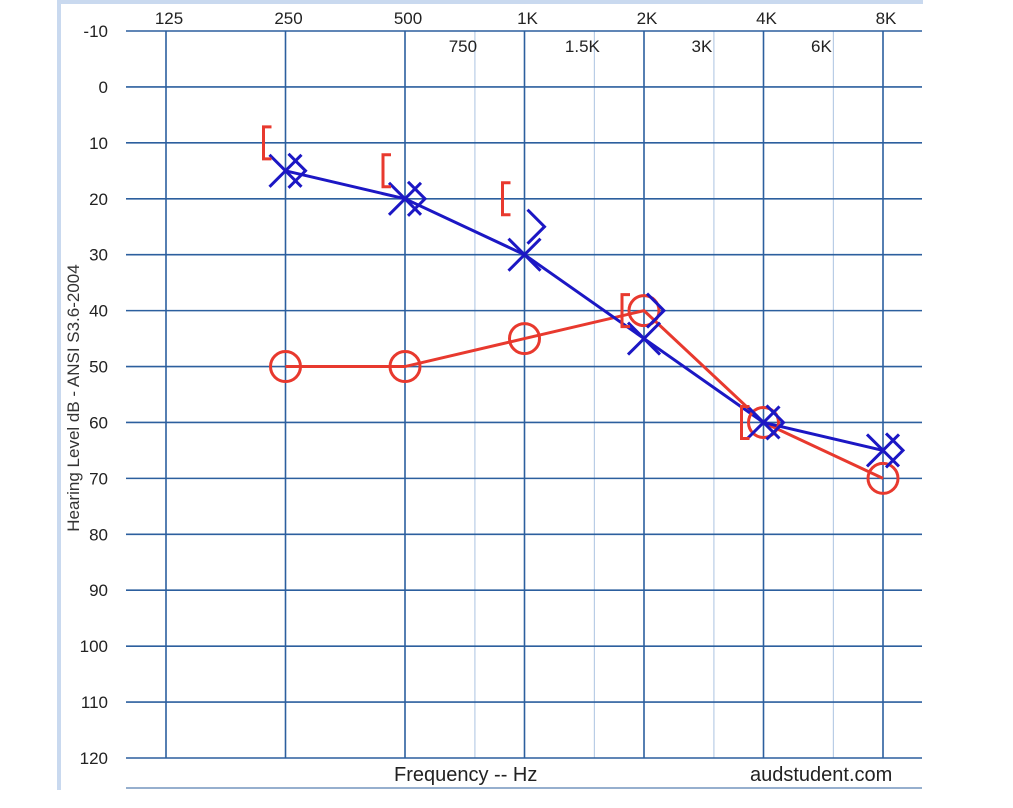 Image resolution: width=1013 pixels, height=808 pixels. Describe the element at coordinates (463, 46) in the screenshot. I see `x-tick-label-minor: 750` at that location.